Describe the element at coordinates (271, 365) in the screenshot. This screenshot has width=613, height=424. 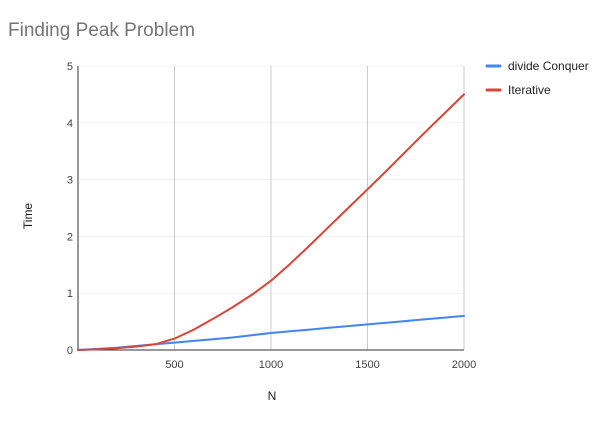
I see `x-tick-label: 1000` at that location.